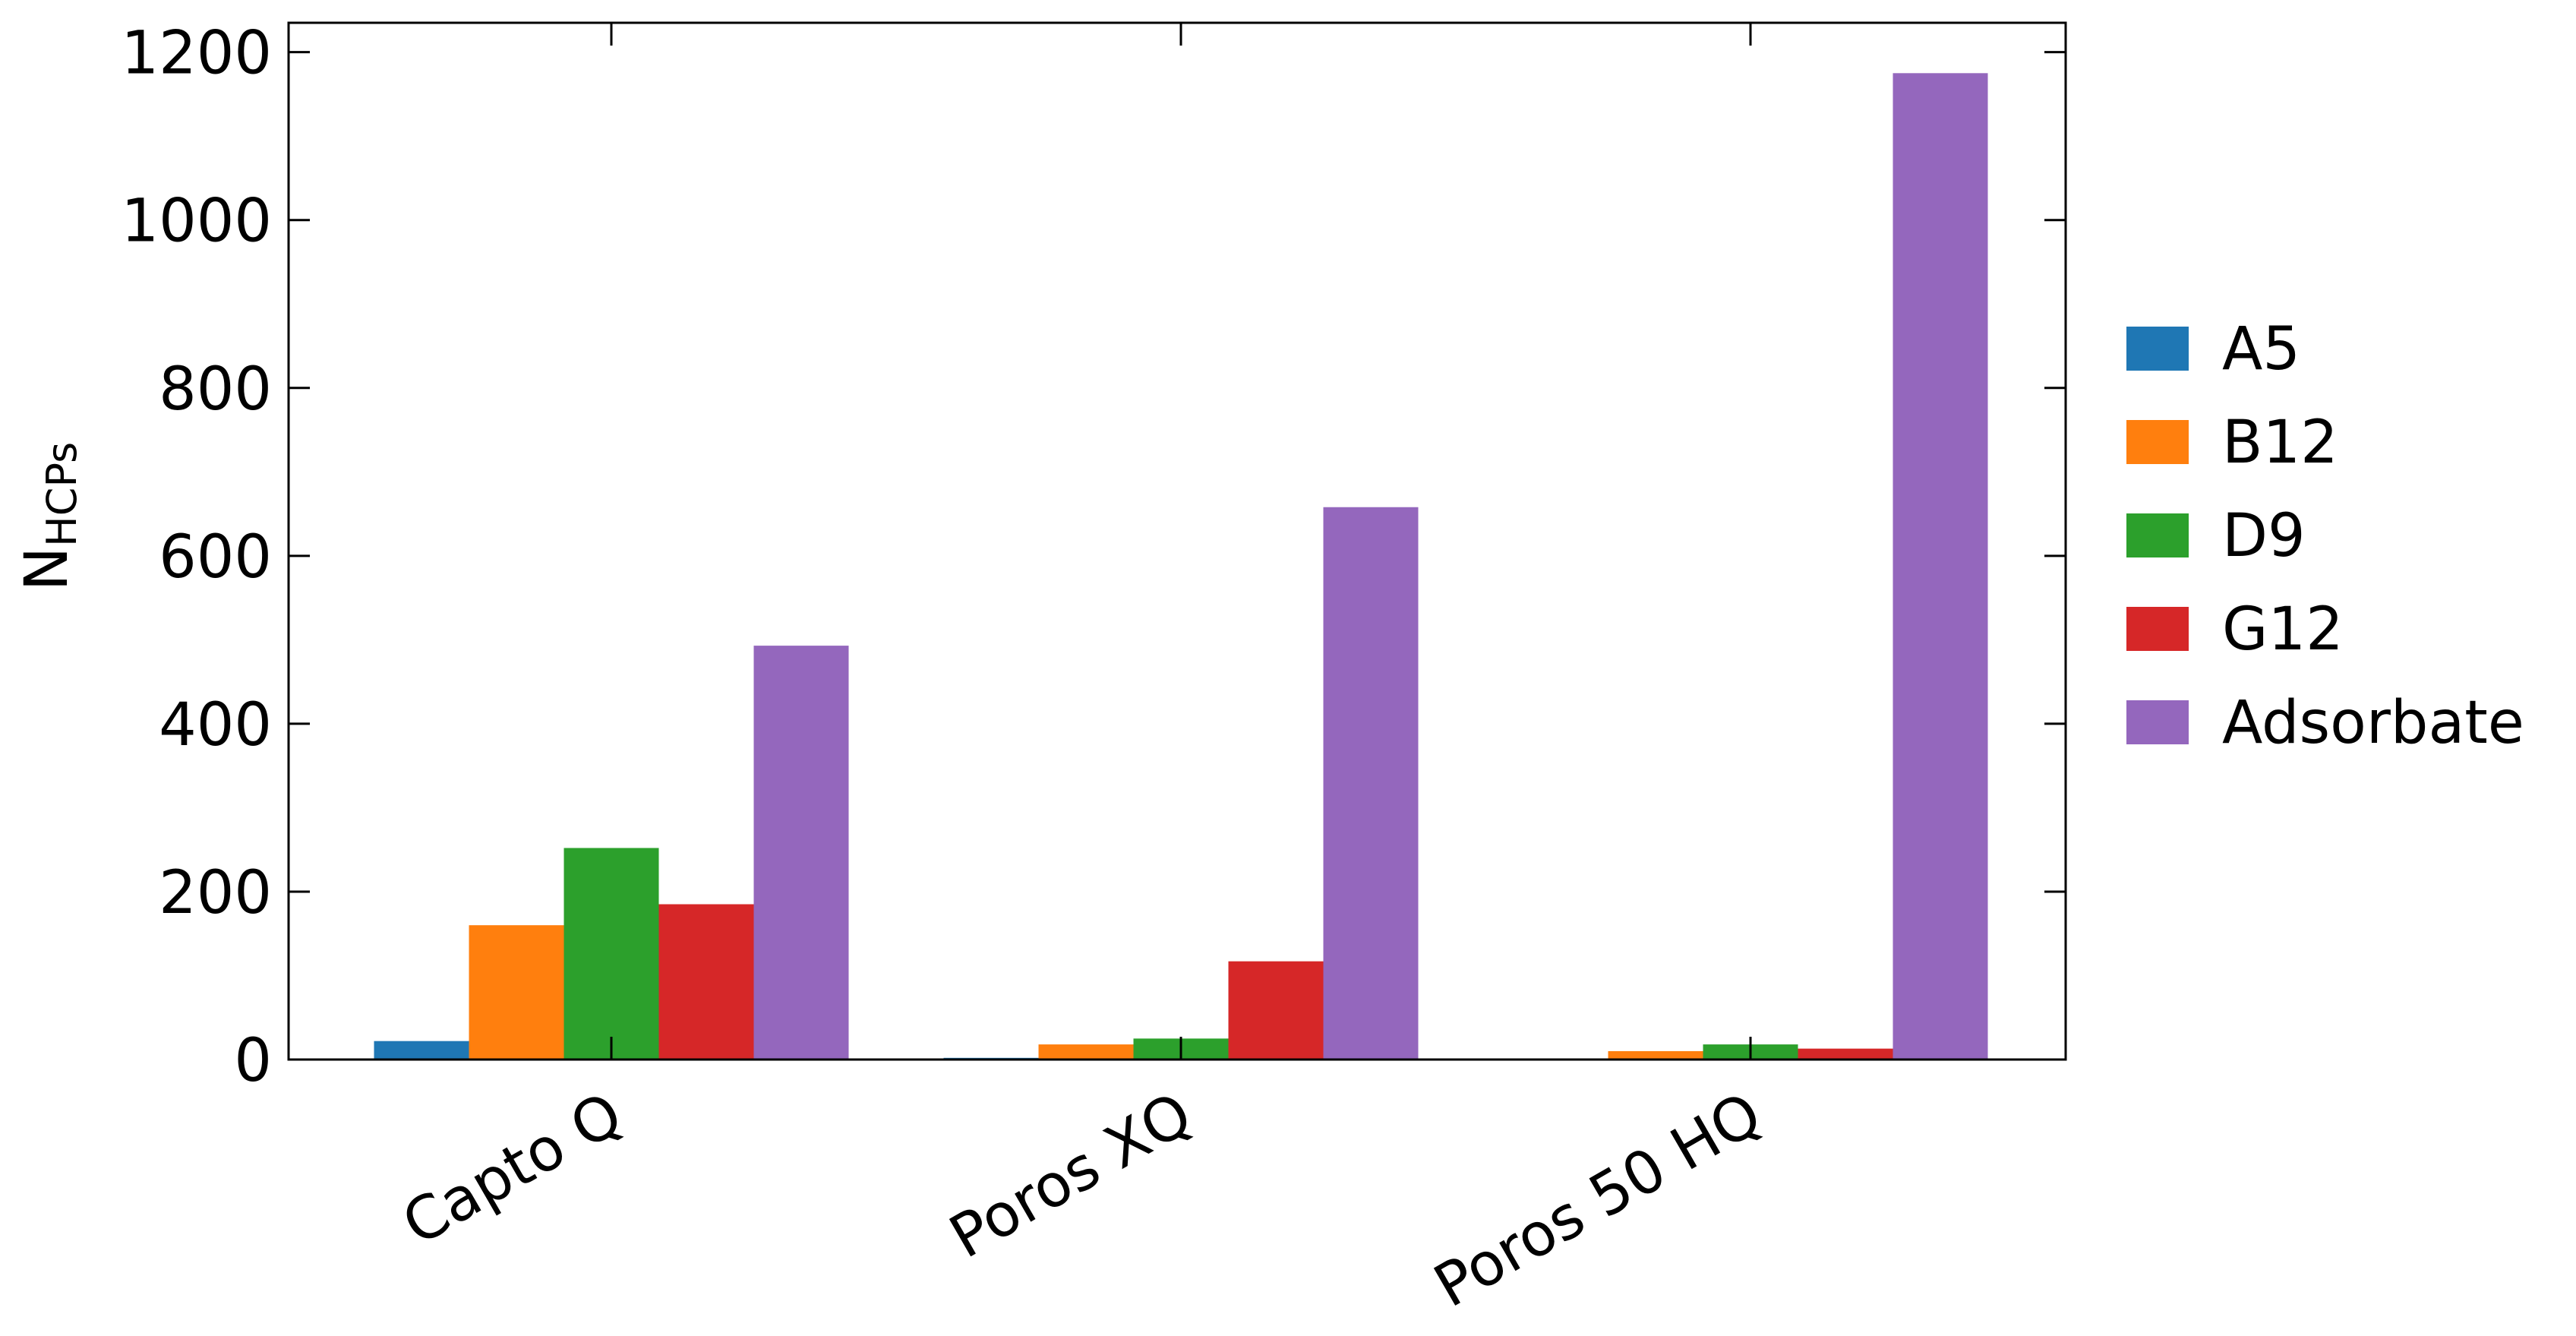 The image size is (2576, 1336). Describe the element at coordinates (516, 992) in the screenshot. I see `bar-b12-capto-q` at that location.